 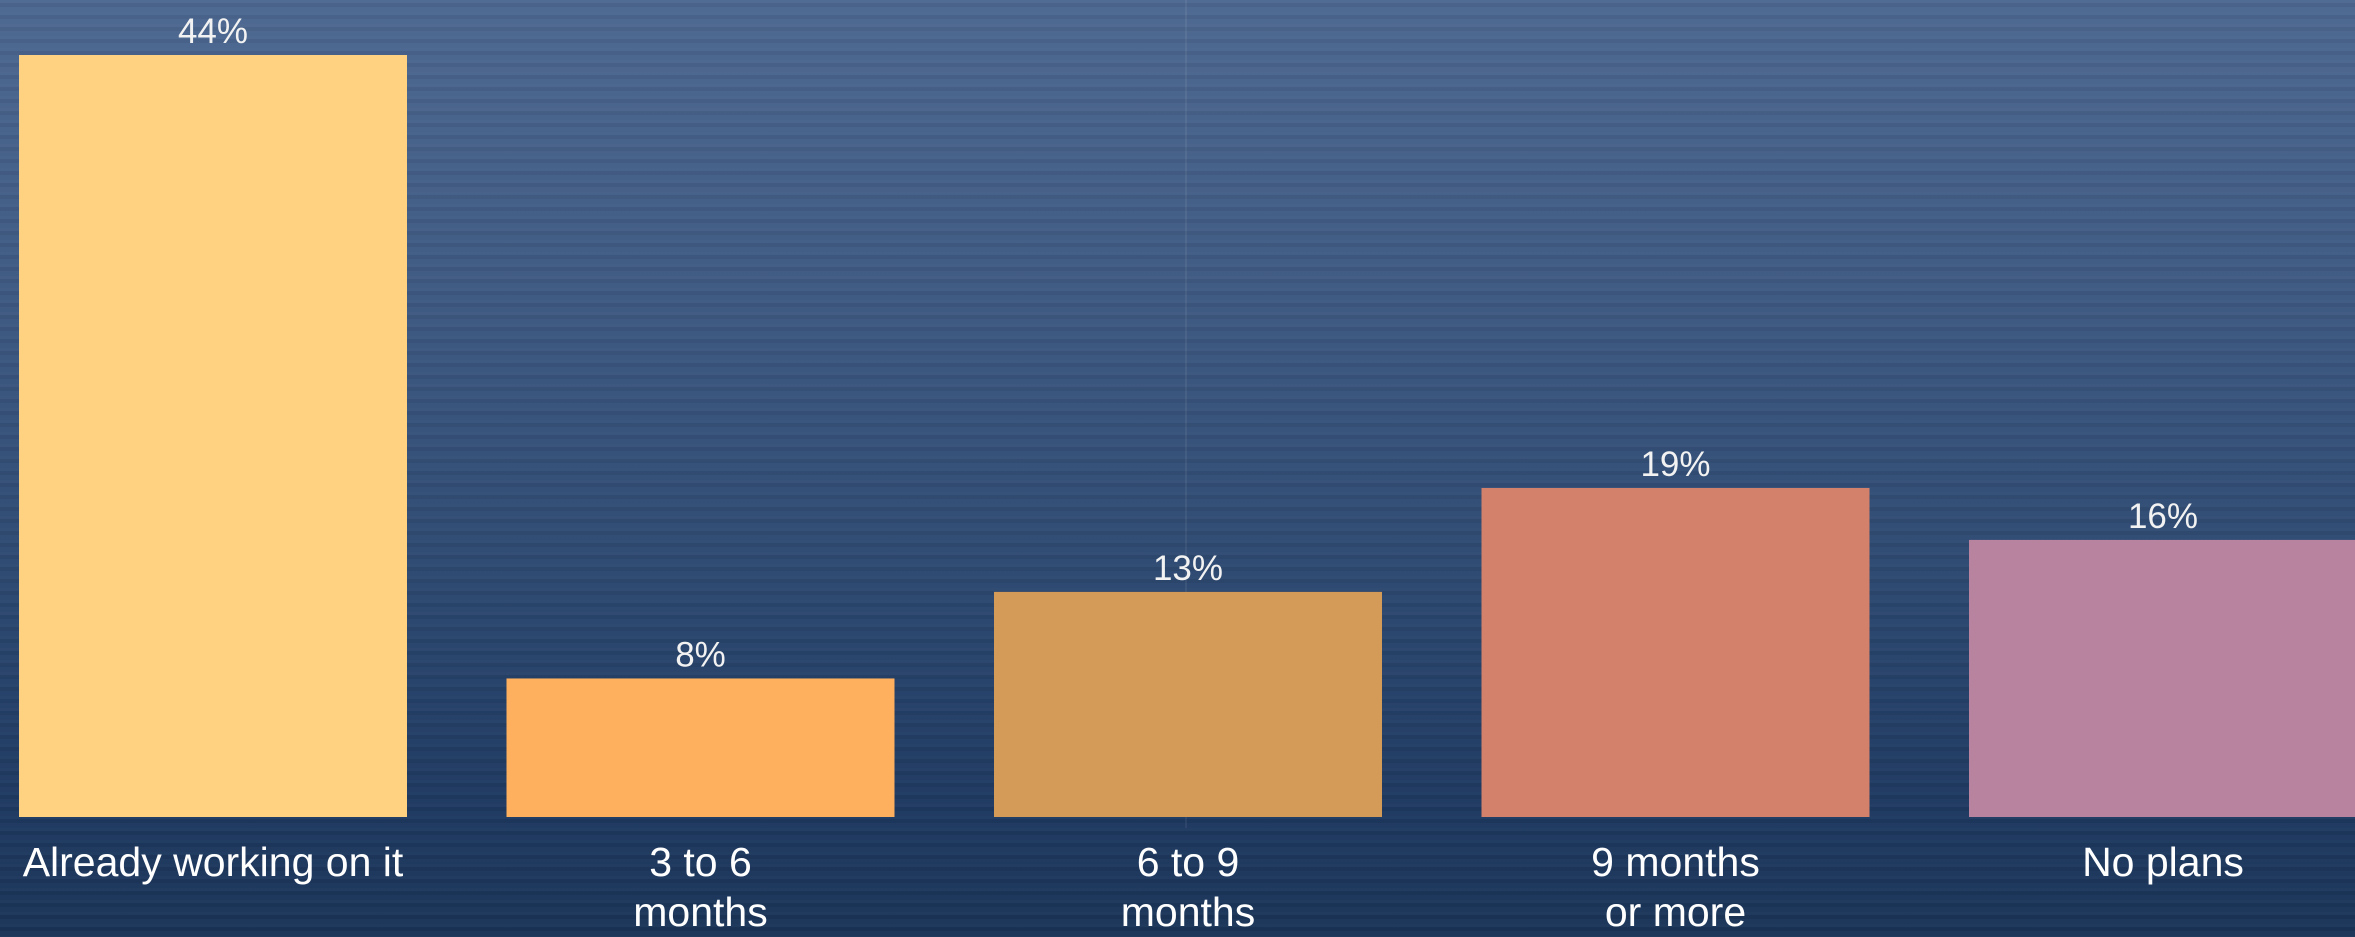 What do you see at coordinates (1675, 912) in the screenshot?
I see `category-label-3-line-1: or more` at bounding box center [1675, 912].